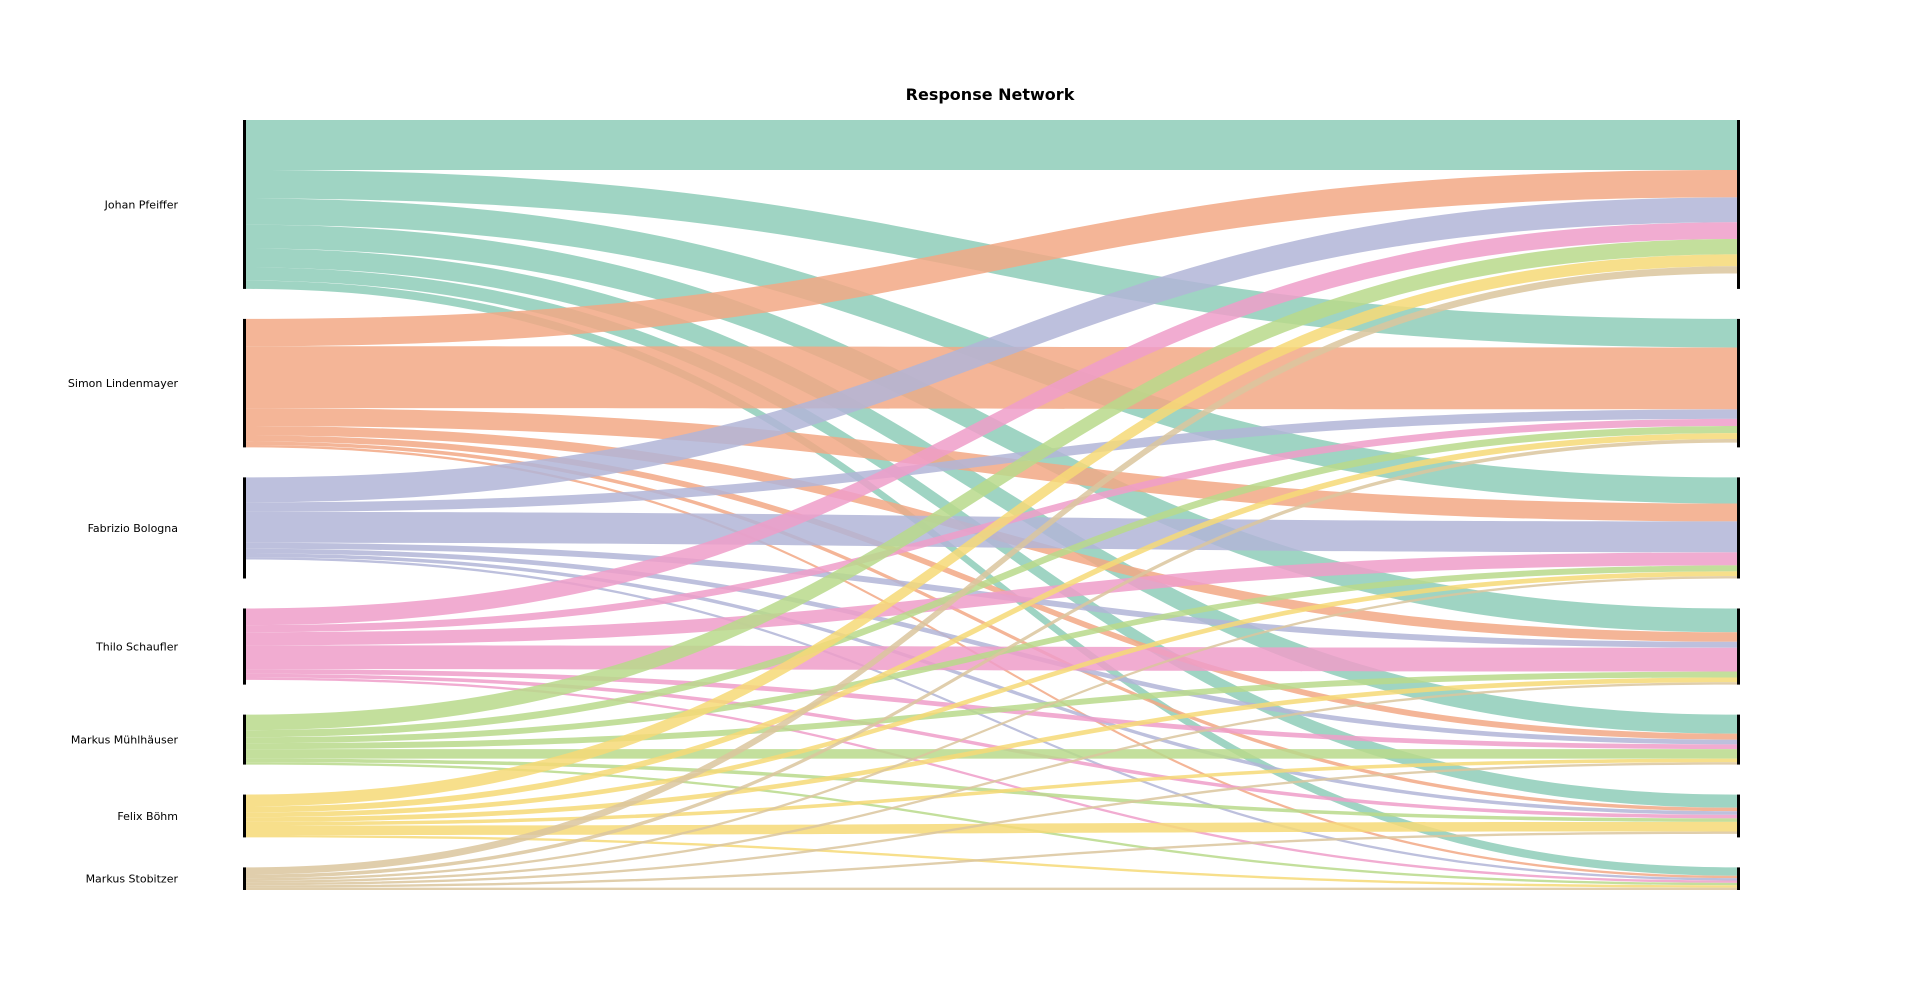 The height and width of the screenshot is (996, 1920). Describe the element at coordinates (133, 528) in the screenshot. I see `node-label-2: Fabrizio Bologna` at that location.